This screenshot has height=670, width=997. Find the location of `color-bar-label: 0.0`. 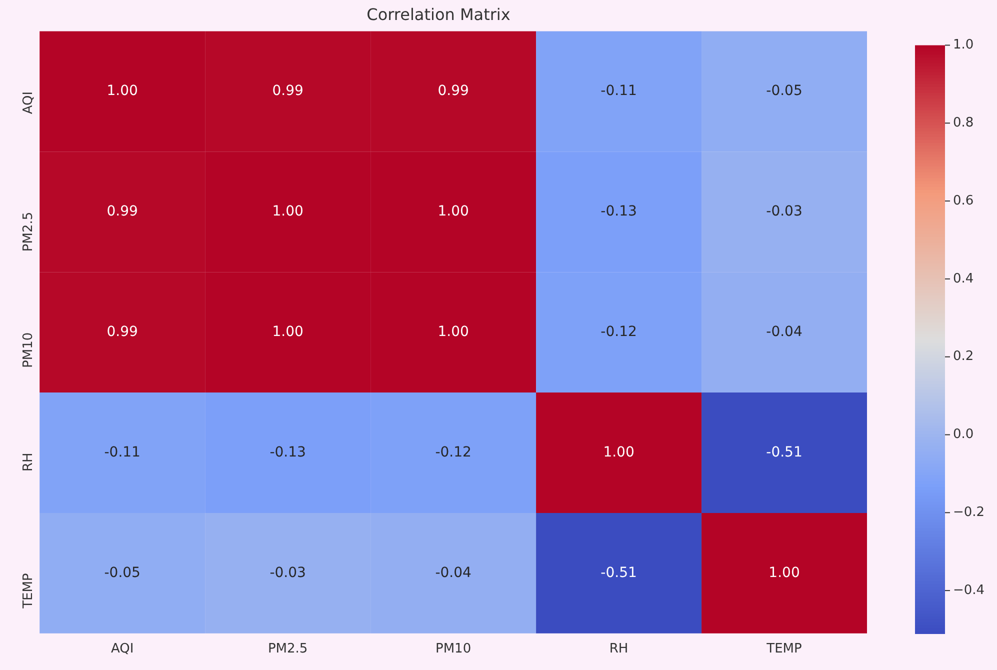

color-bar-label: 0.0 is located at coordinates (963, 434).